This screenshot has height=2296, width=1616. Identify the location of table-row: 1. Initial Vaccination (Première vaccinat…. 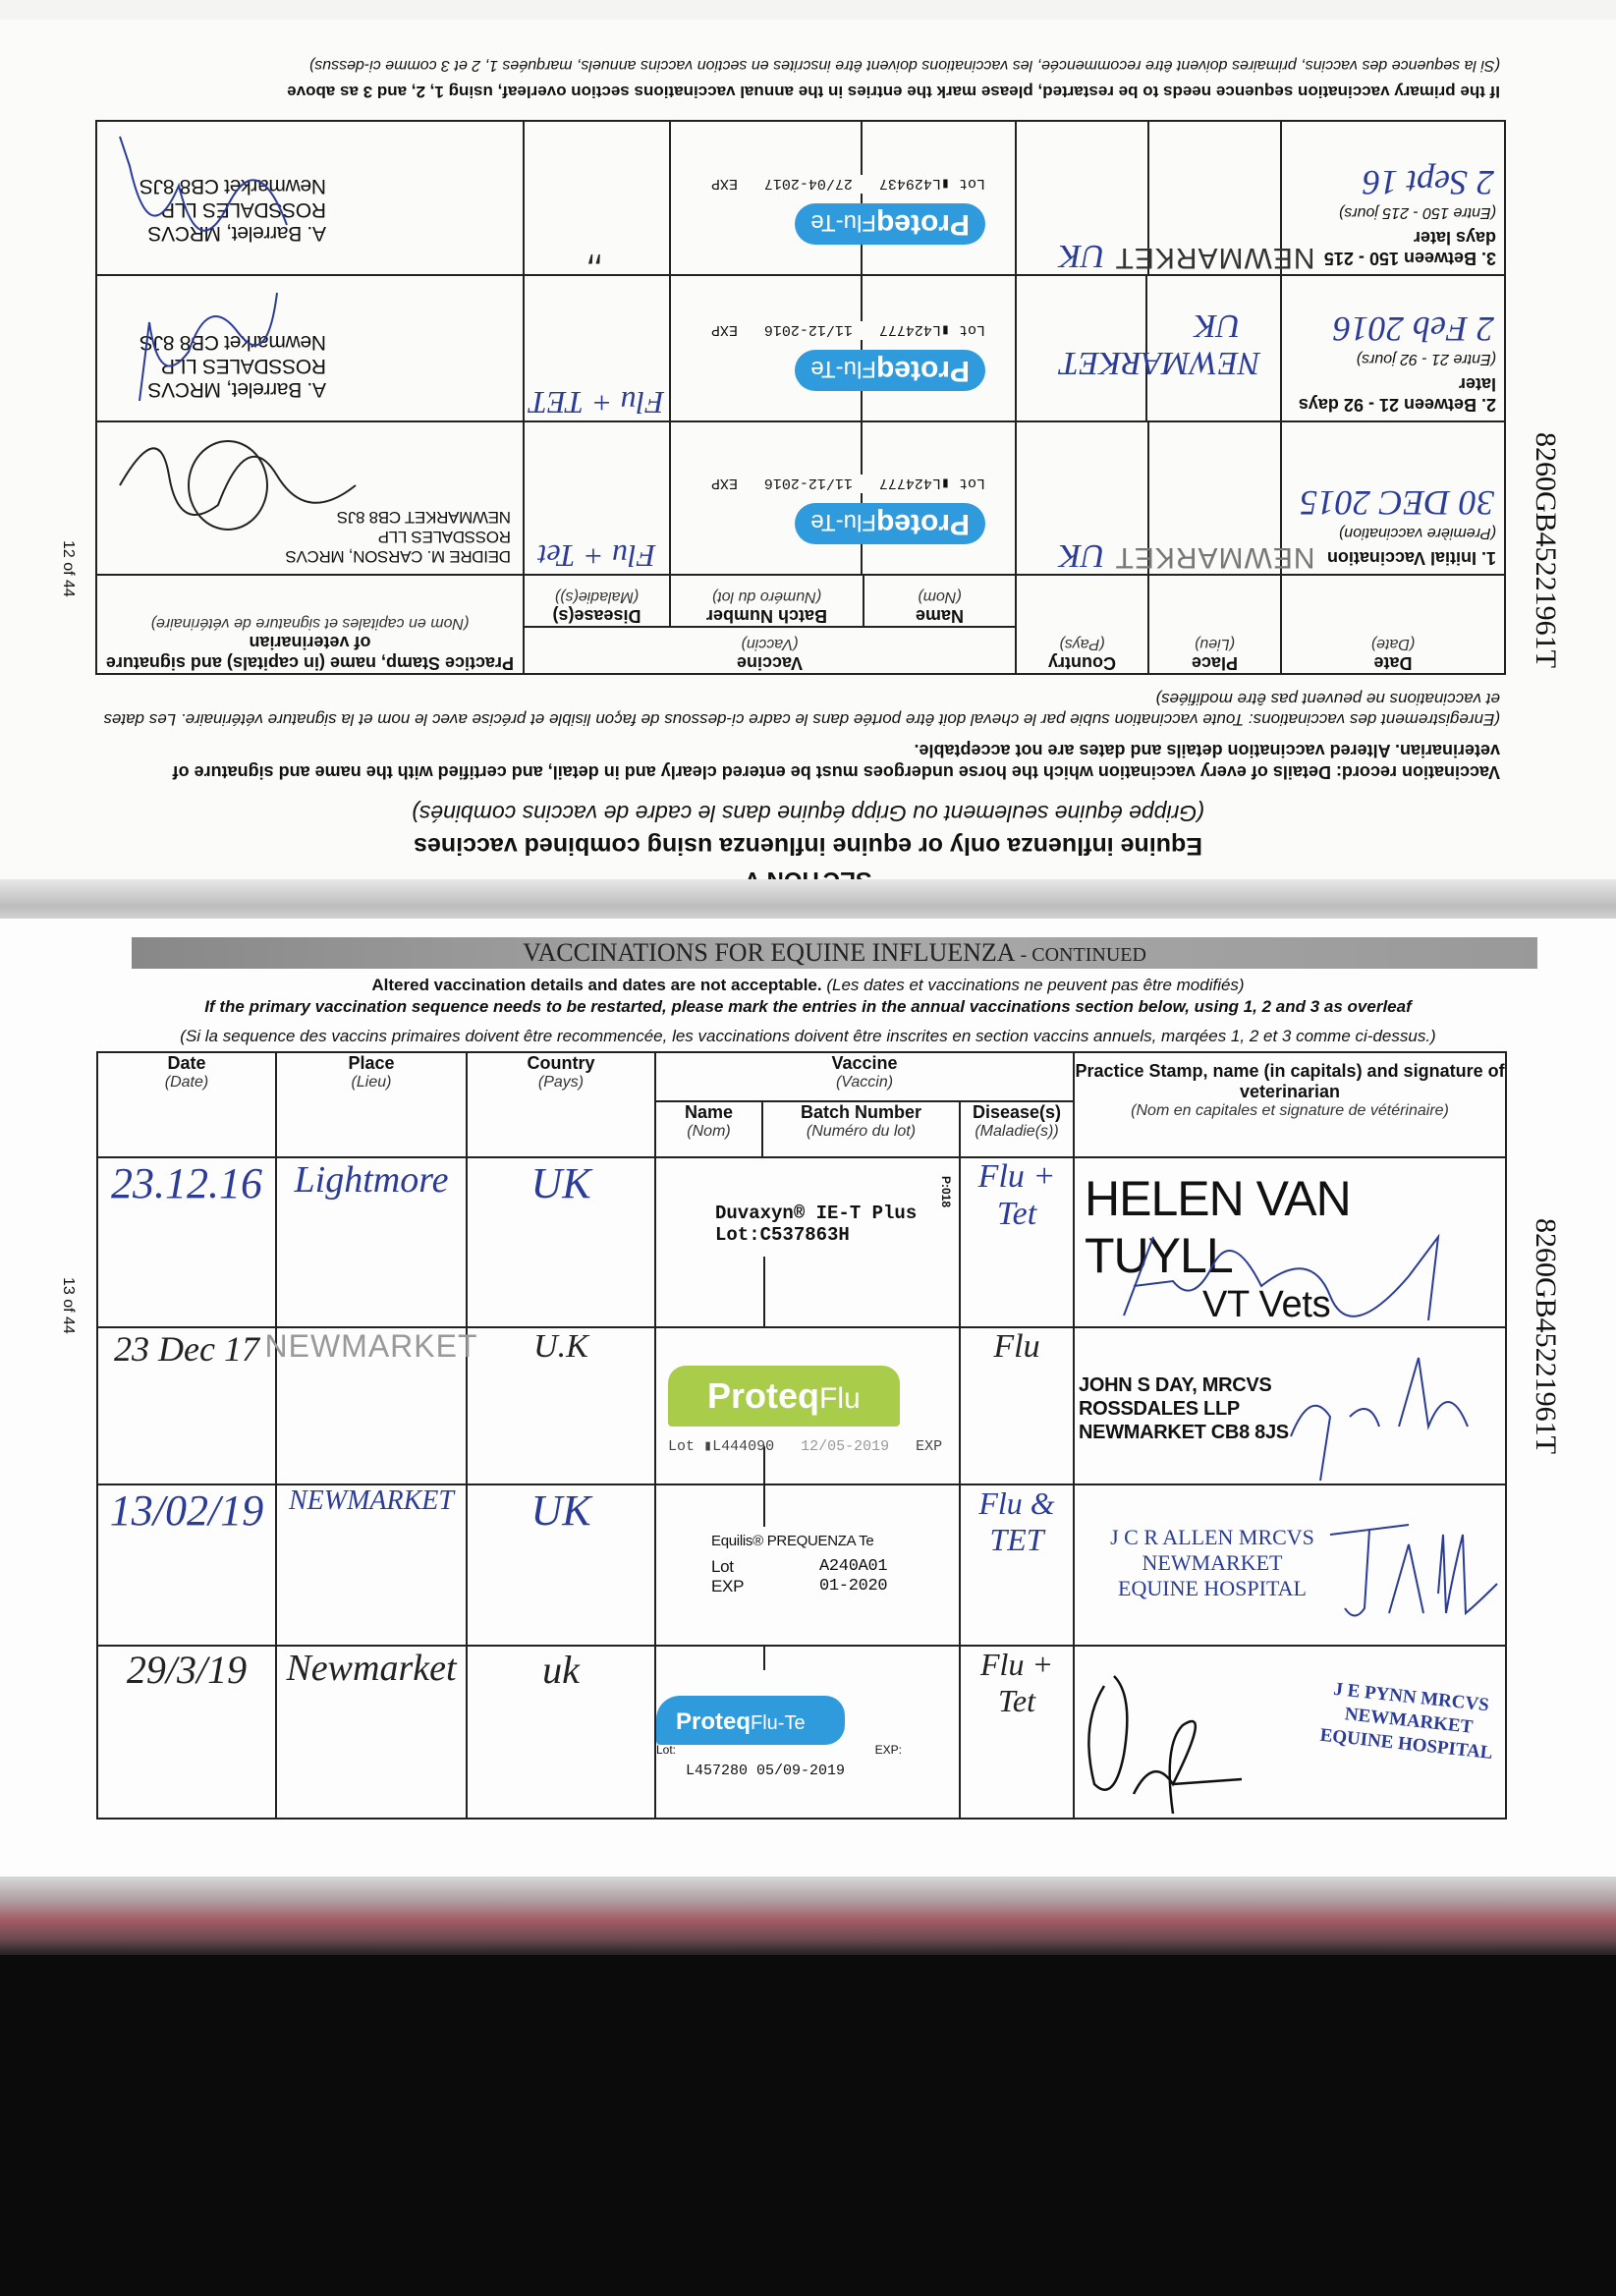
(800, 498).